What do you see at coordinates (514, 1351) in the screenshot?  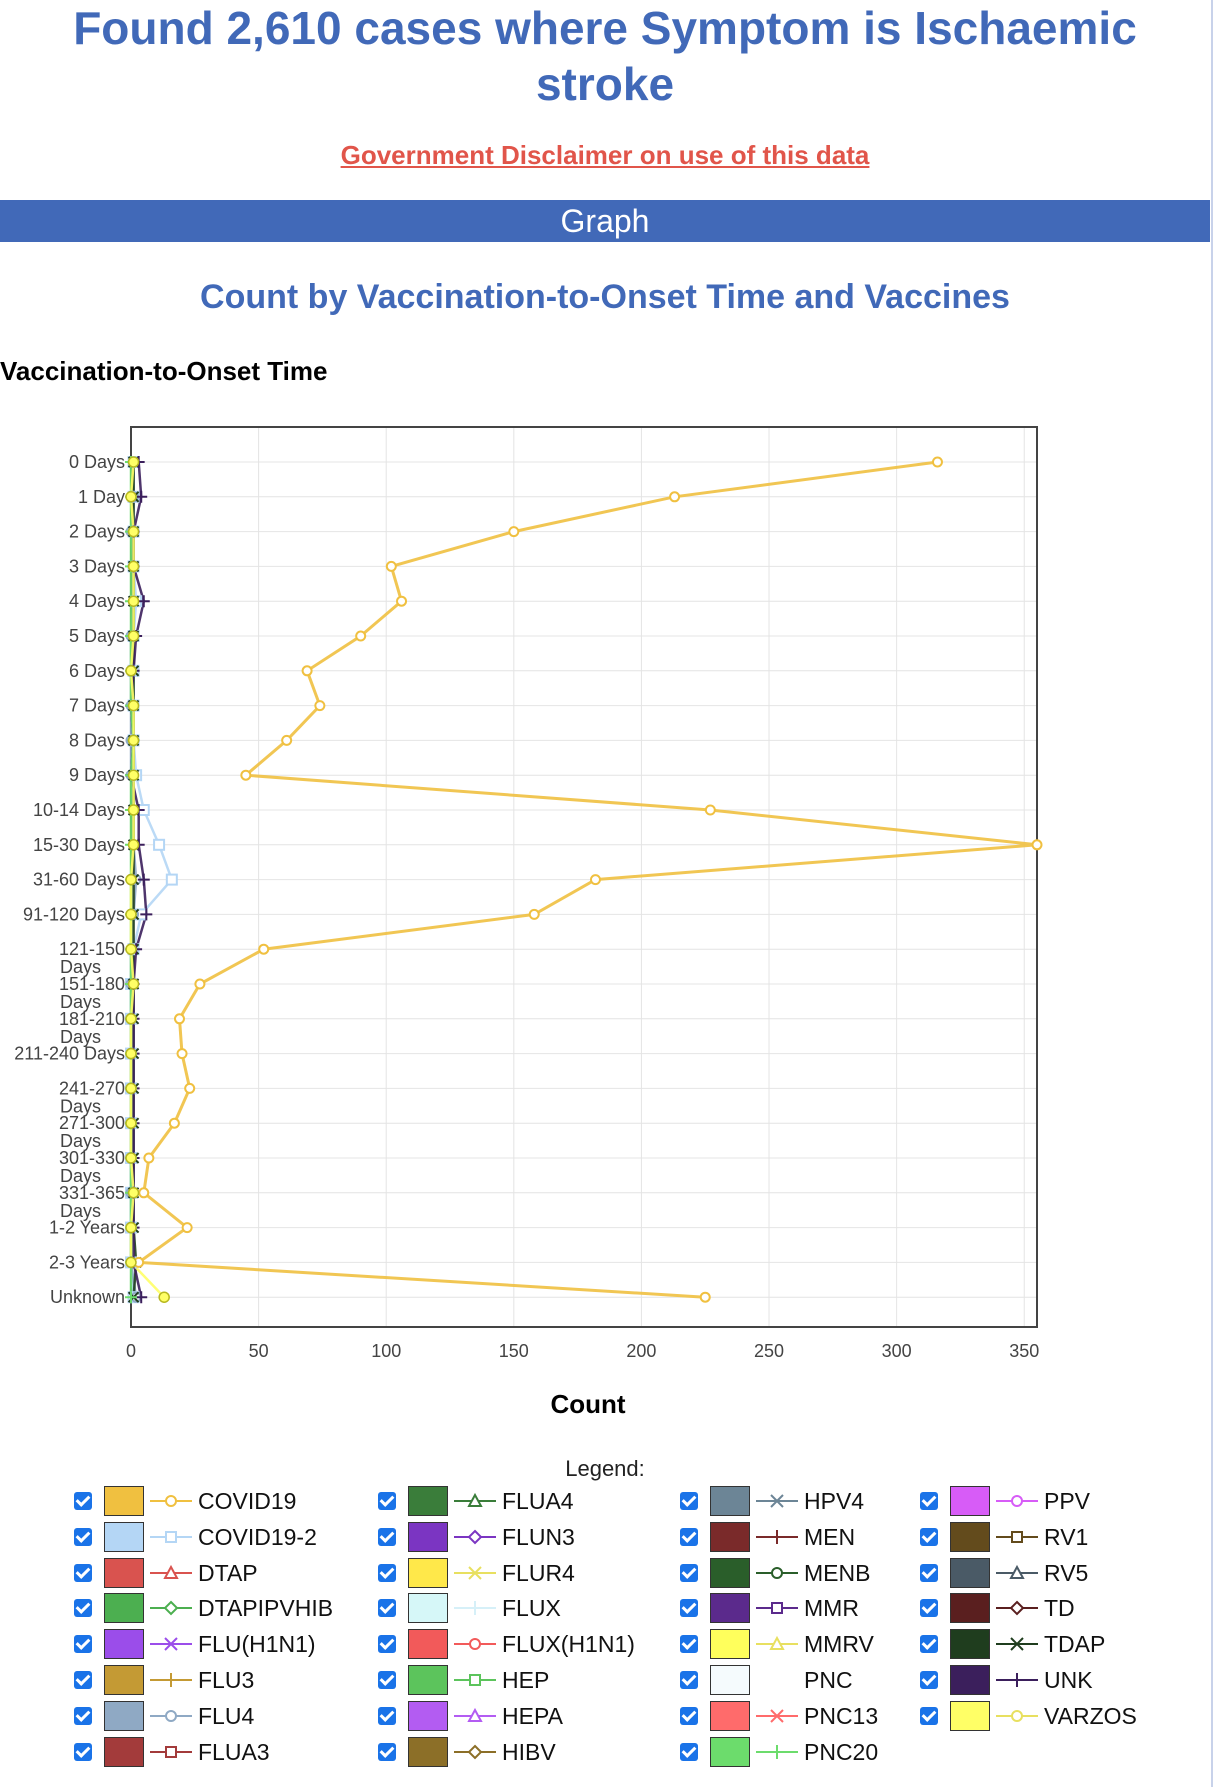 I see `x-tick-label: 150` at bounding box center [514, 1351].